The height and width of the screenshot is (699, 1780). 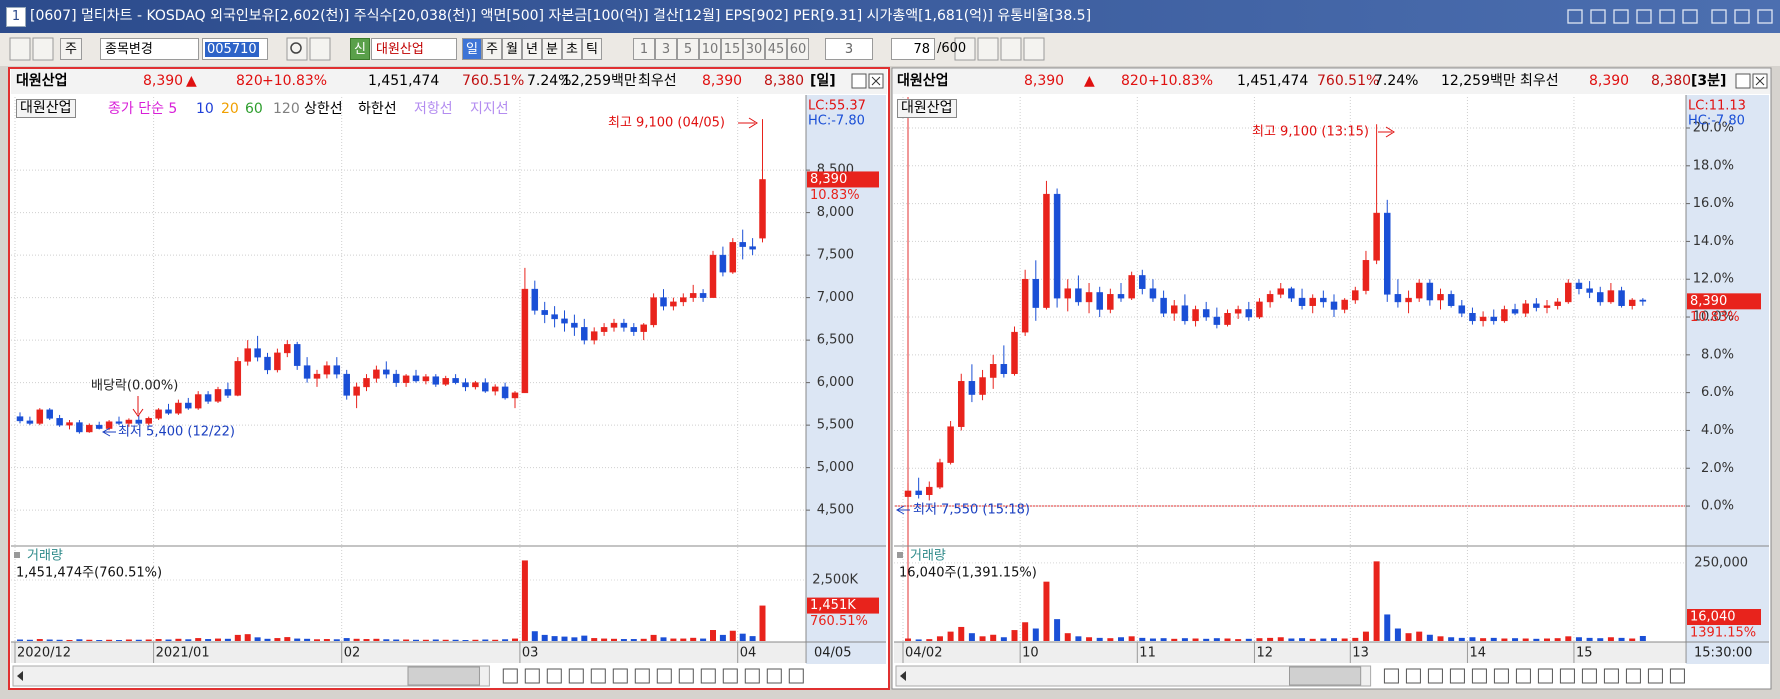 What do you see at coordinates (1713, 128) in the screenshot?
I see `y-tick-label: 20.0%` at bounding box center [1713, 128].